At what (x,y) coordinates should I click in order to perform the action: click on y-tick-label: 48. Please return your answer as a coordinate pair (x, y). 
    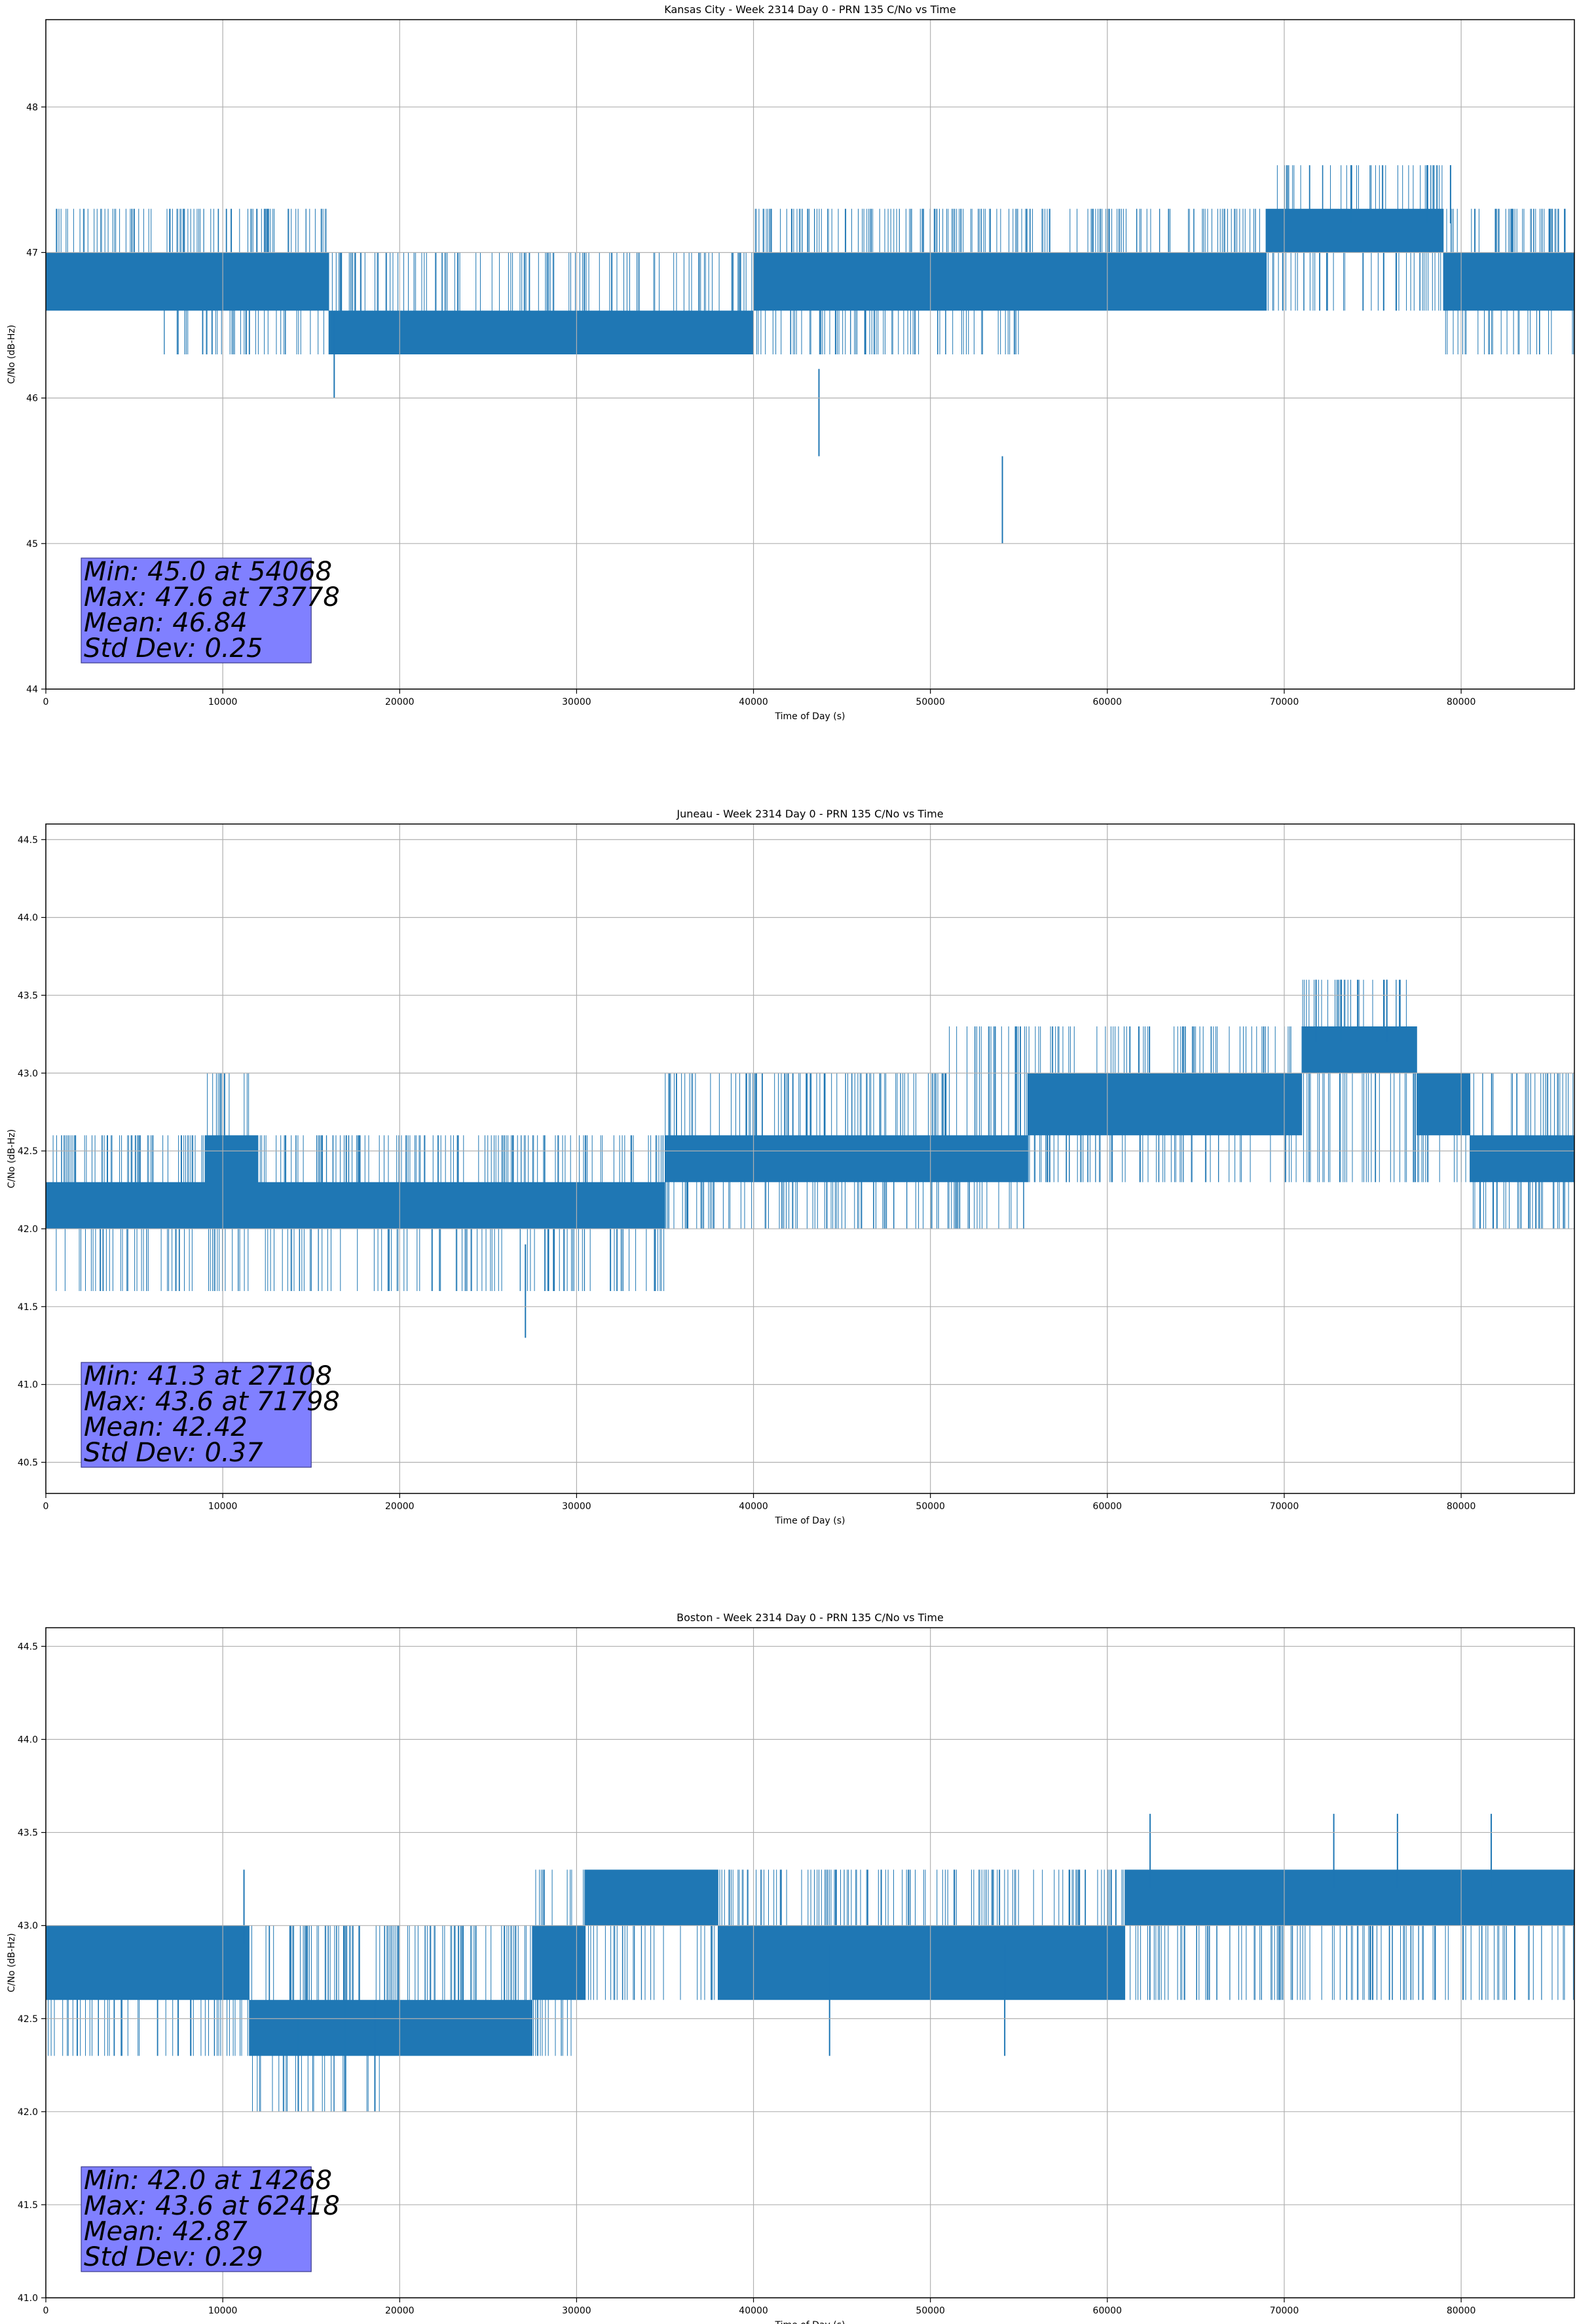
    Looking at the image, I should click on (32, 107).